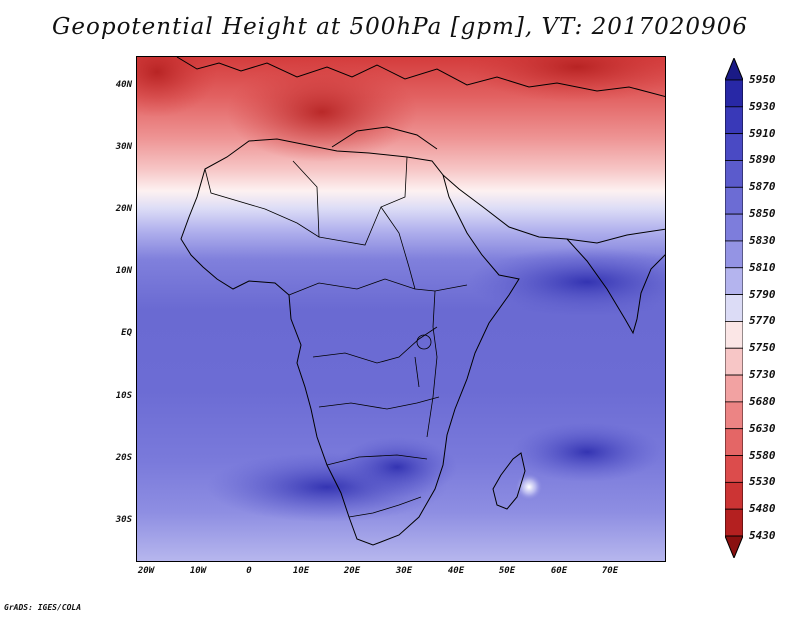 This screenshot has height=618, width=800. I want to click on colorbar, so click(734, 308).